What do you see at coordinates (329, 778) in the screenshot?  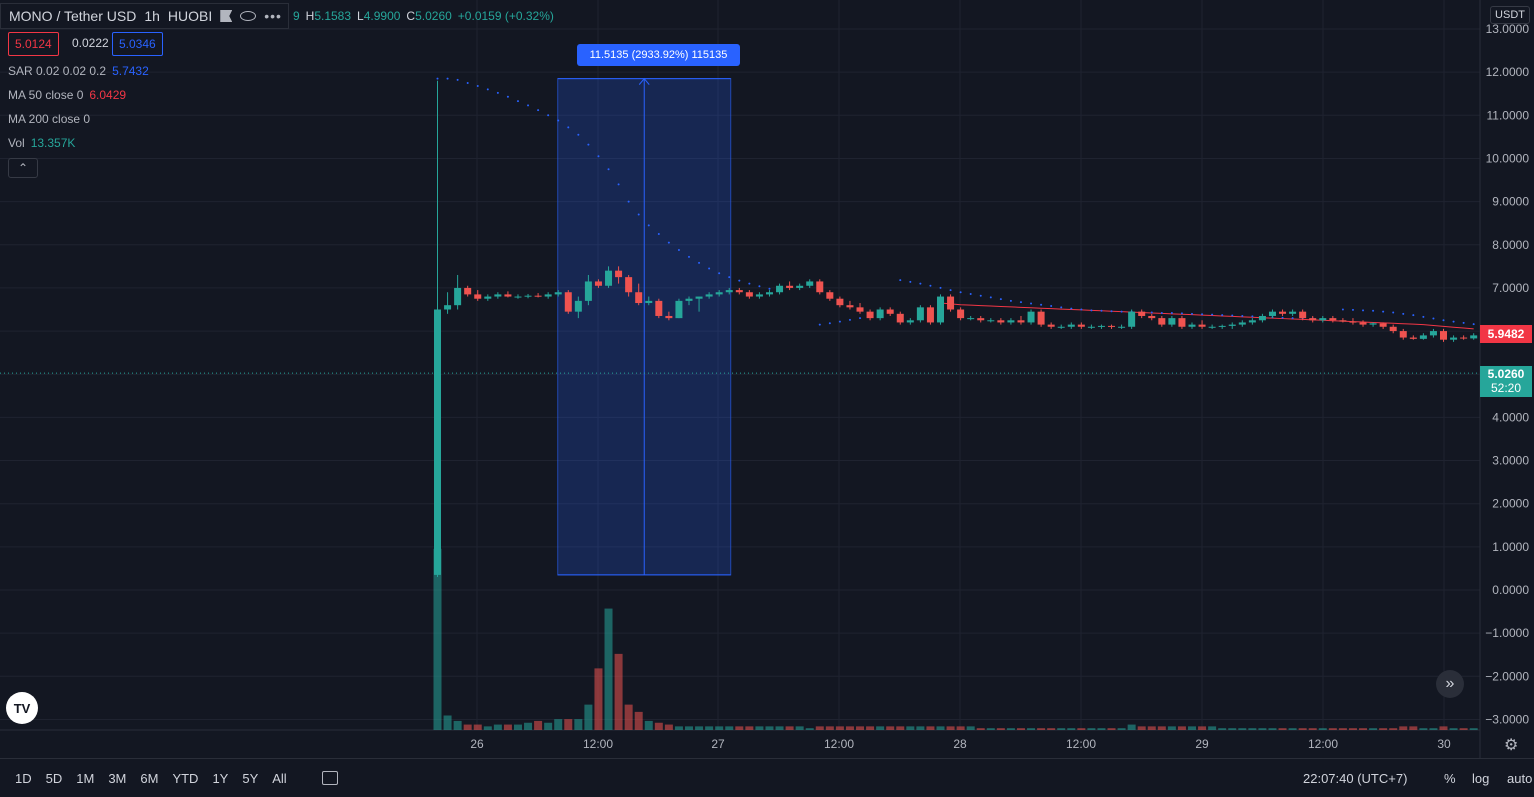 I see `go-to-date-icon` at bounding box center [329, 778].